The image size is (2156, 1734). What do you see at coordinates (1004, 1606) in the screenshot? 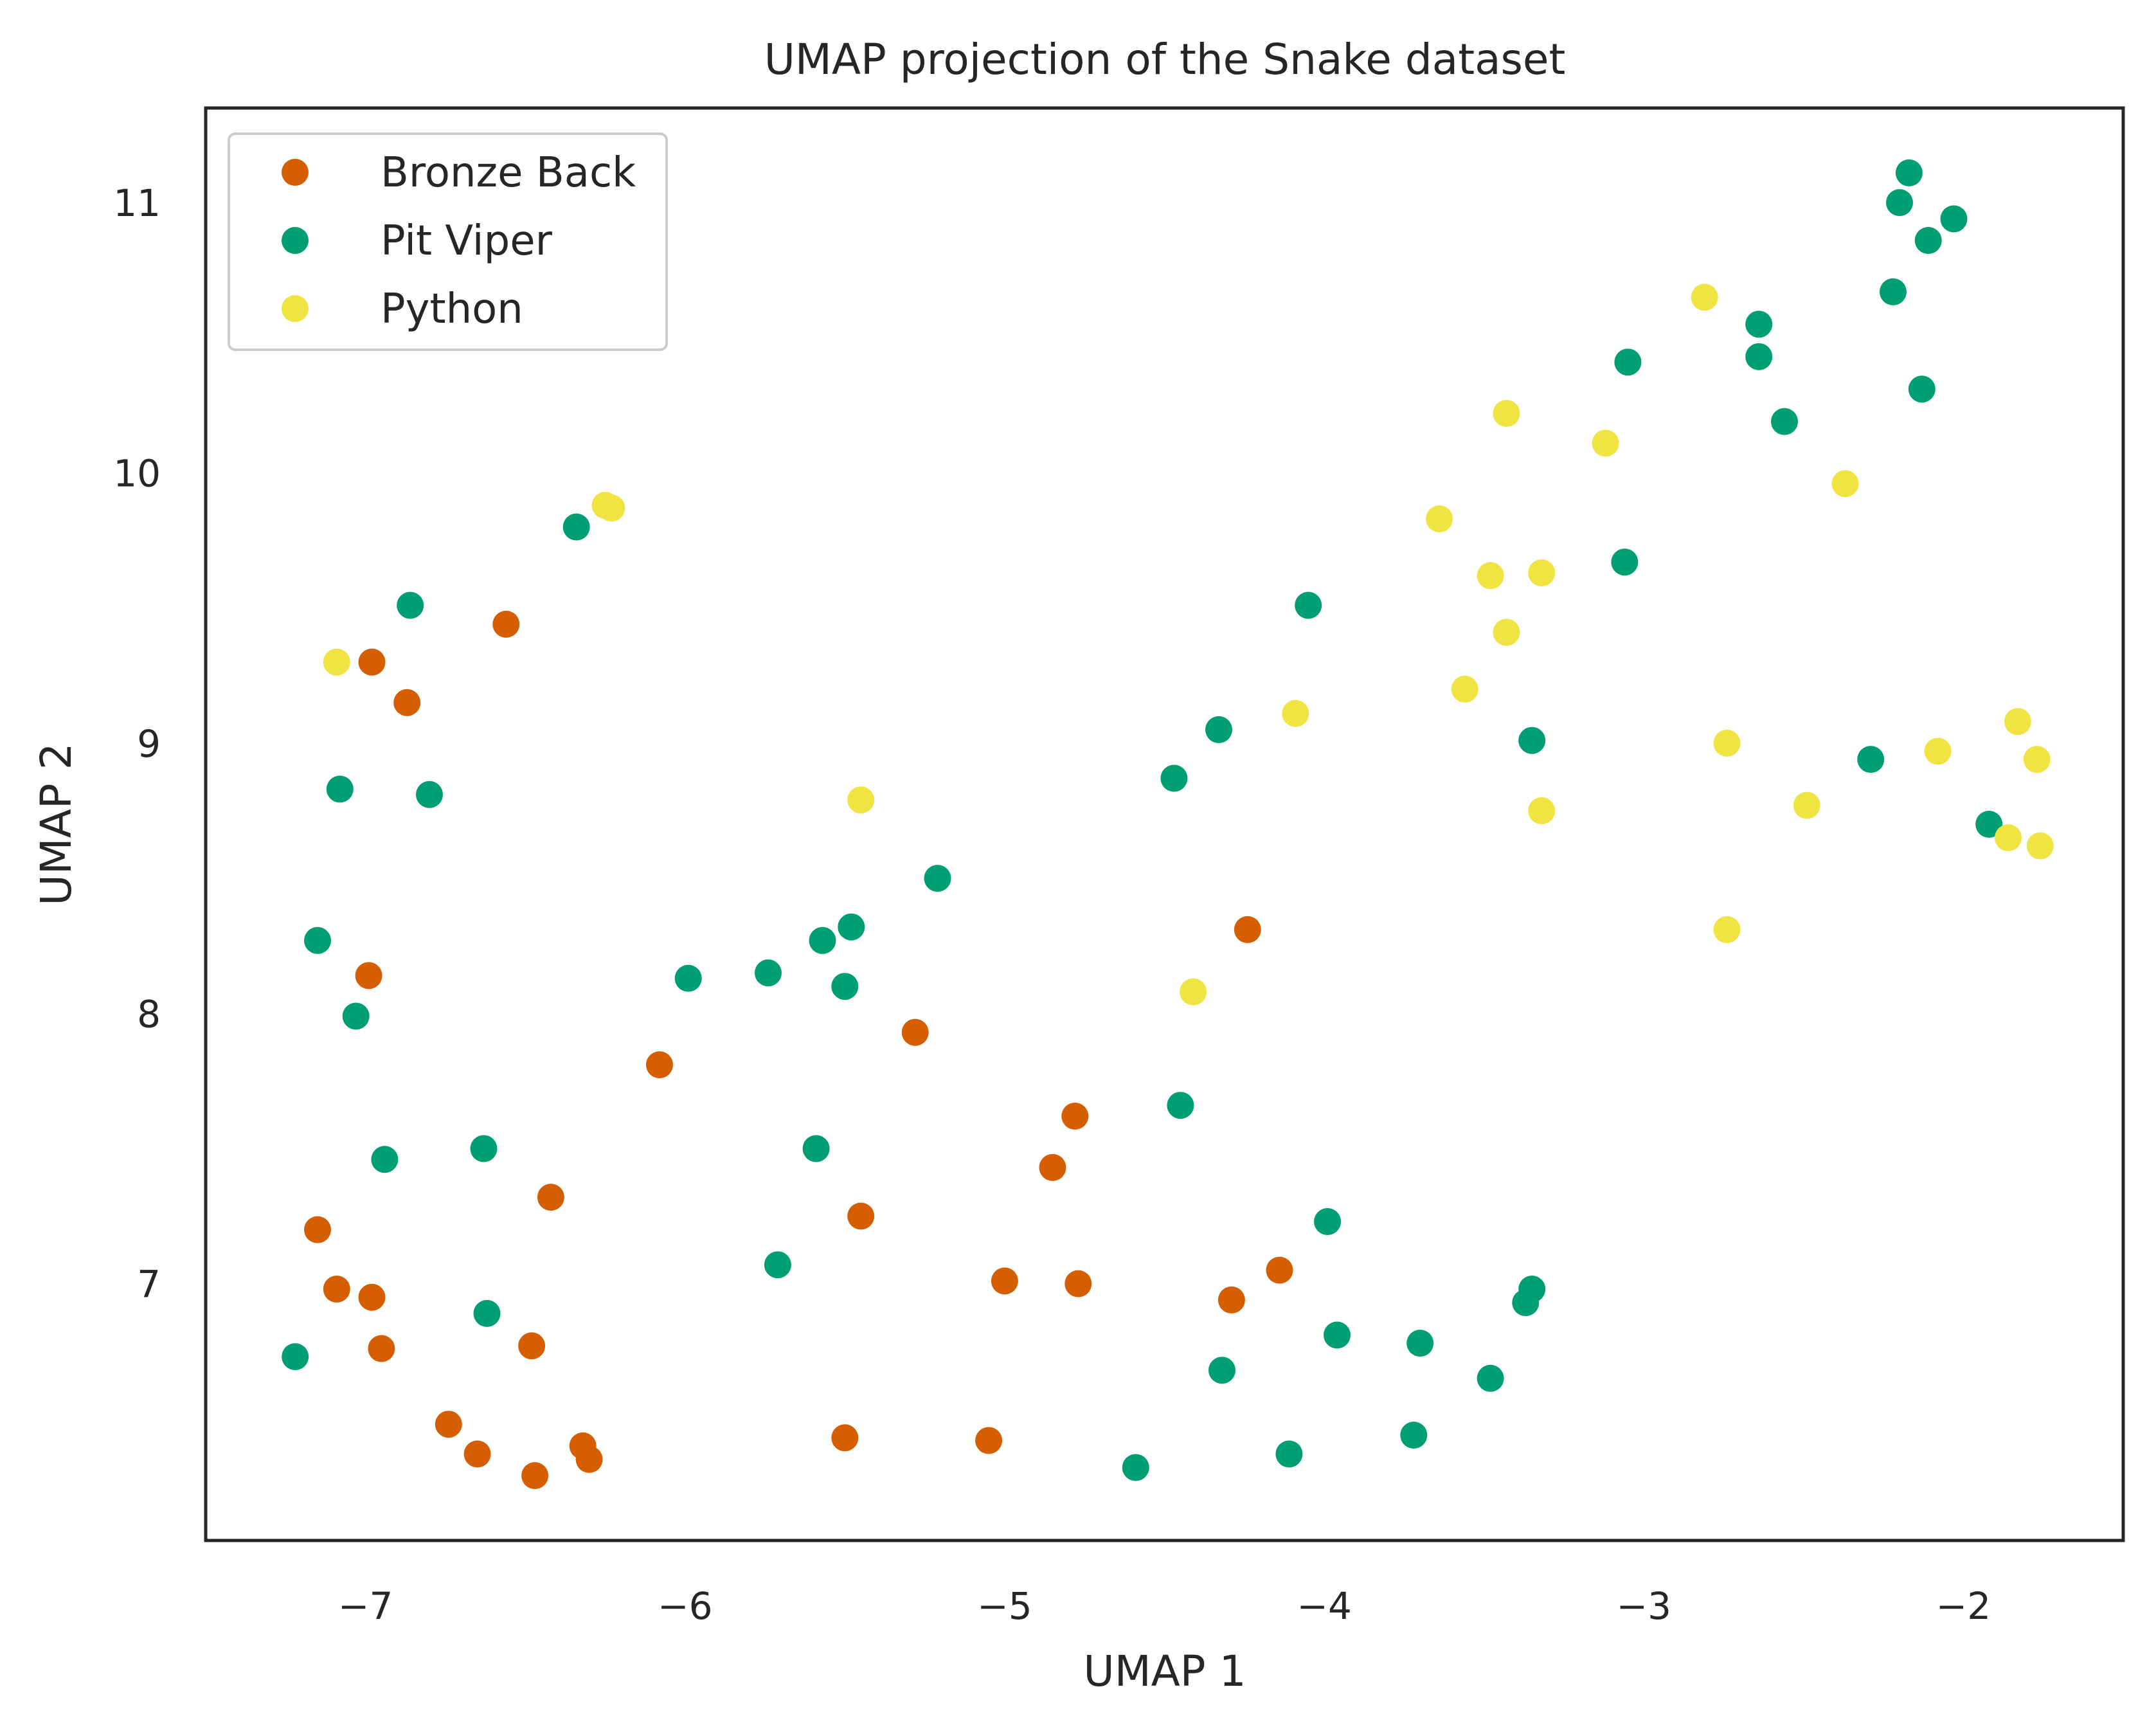
I see `x-tick-label: −5` at bounding box center [1004, 1606].